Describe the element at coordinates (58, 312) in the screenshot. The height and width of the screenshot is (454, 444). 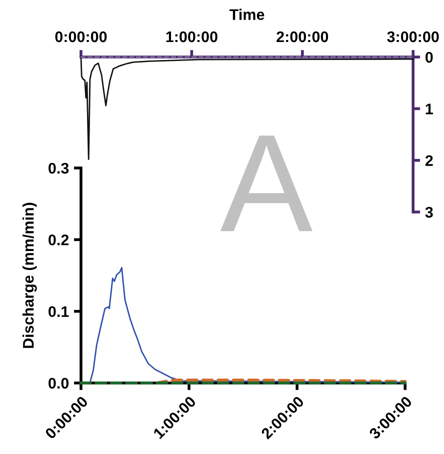
I see `y-tick-label: 0.1` at that location.